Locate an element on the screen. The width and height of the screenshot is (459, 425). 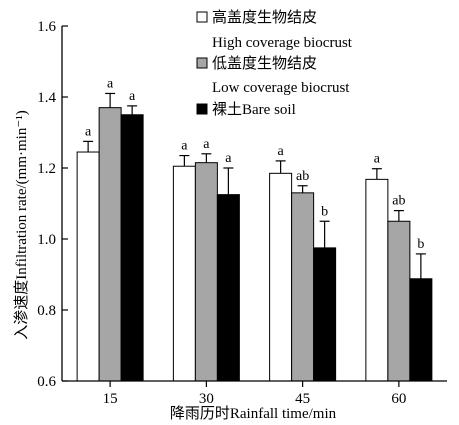
x-tick-label-30: 30 is located at coordinates (206, 399).